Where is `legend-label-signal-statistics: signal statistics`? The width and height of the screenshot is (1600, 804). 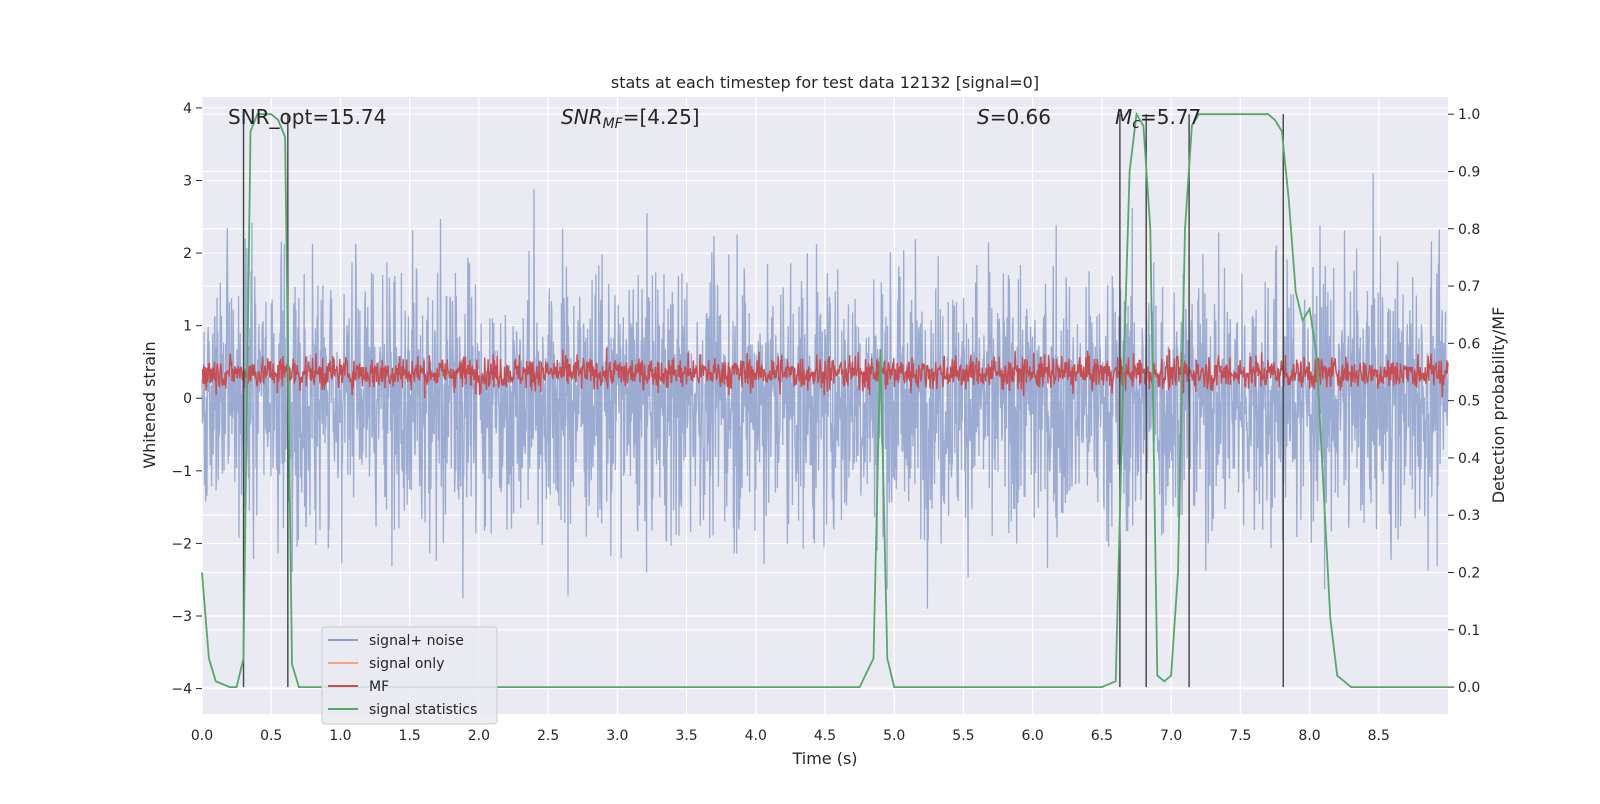 legend-label-signal-statistics: signal statistics is located at coordinates (423, 710).